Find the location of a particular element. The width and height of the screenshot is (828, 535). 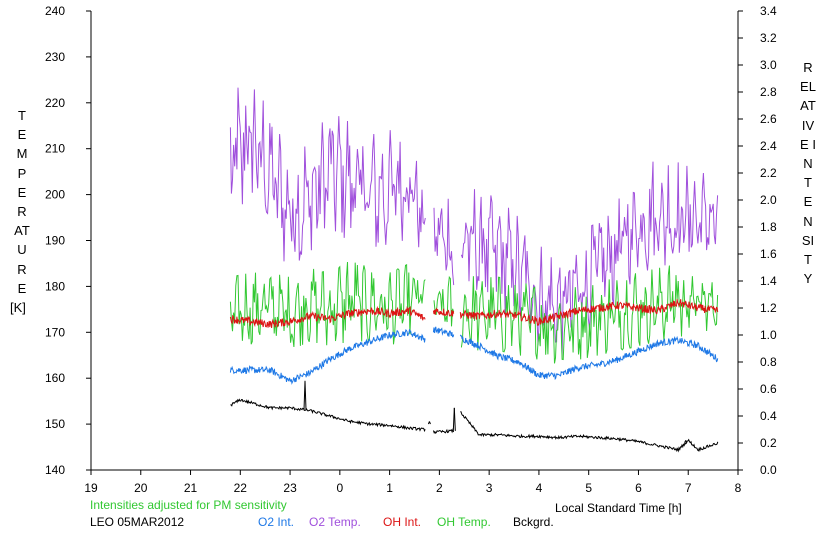

y-left-tick-label: 210 is located at coordinates (55, 149).